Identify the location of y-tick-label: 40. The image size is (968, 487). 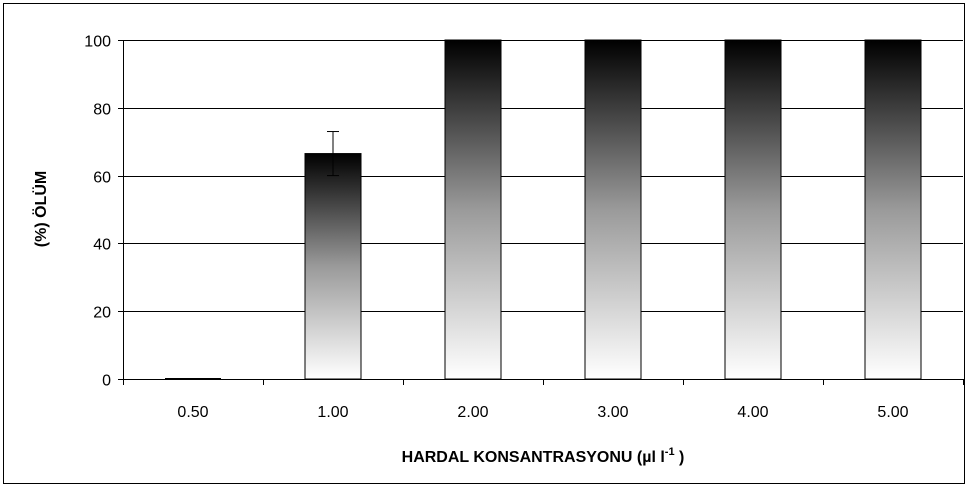
(102, 245).